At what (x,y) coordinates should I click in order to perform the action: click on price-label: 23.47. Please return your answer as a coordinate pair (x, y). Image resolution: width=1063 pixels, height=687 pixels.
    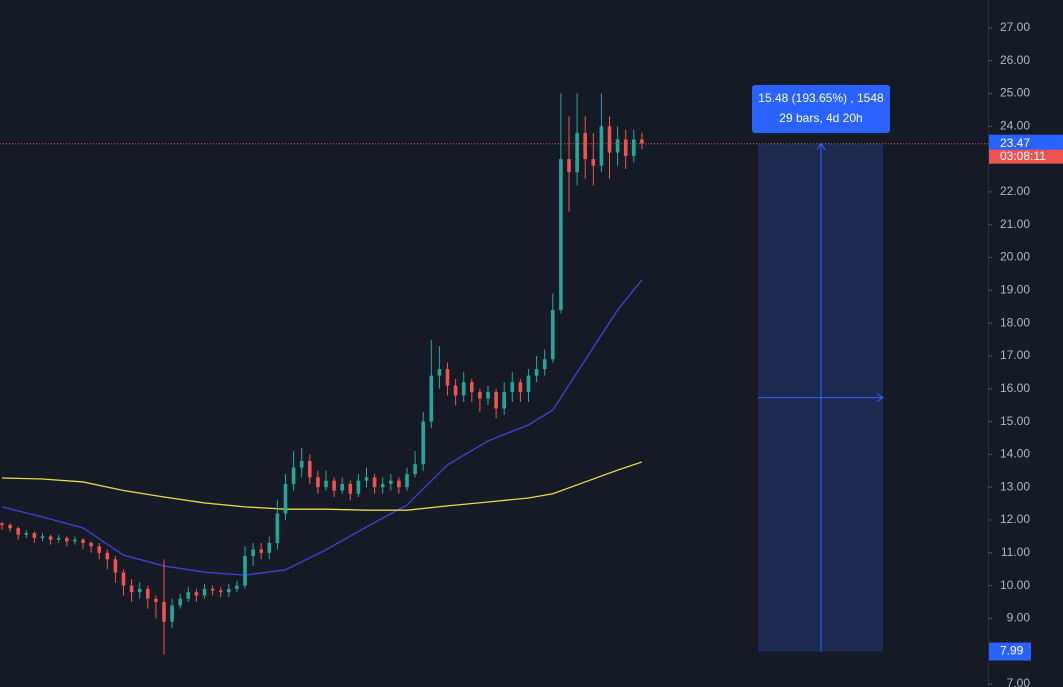
    Looking at the image, I should click on (1015, 143).